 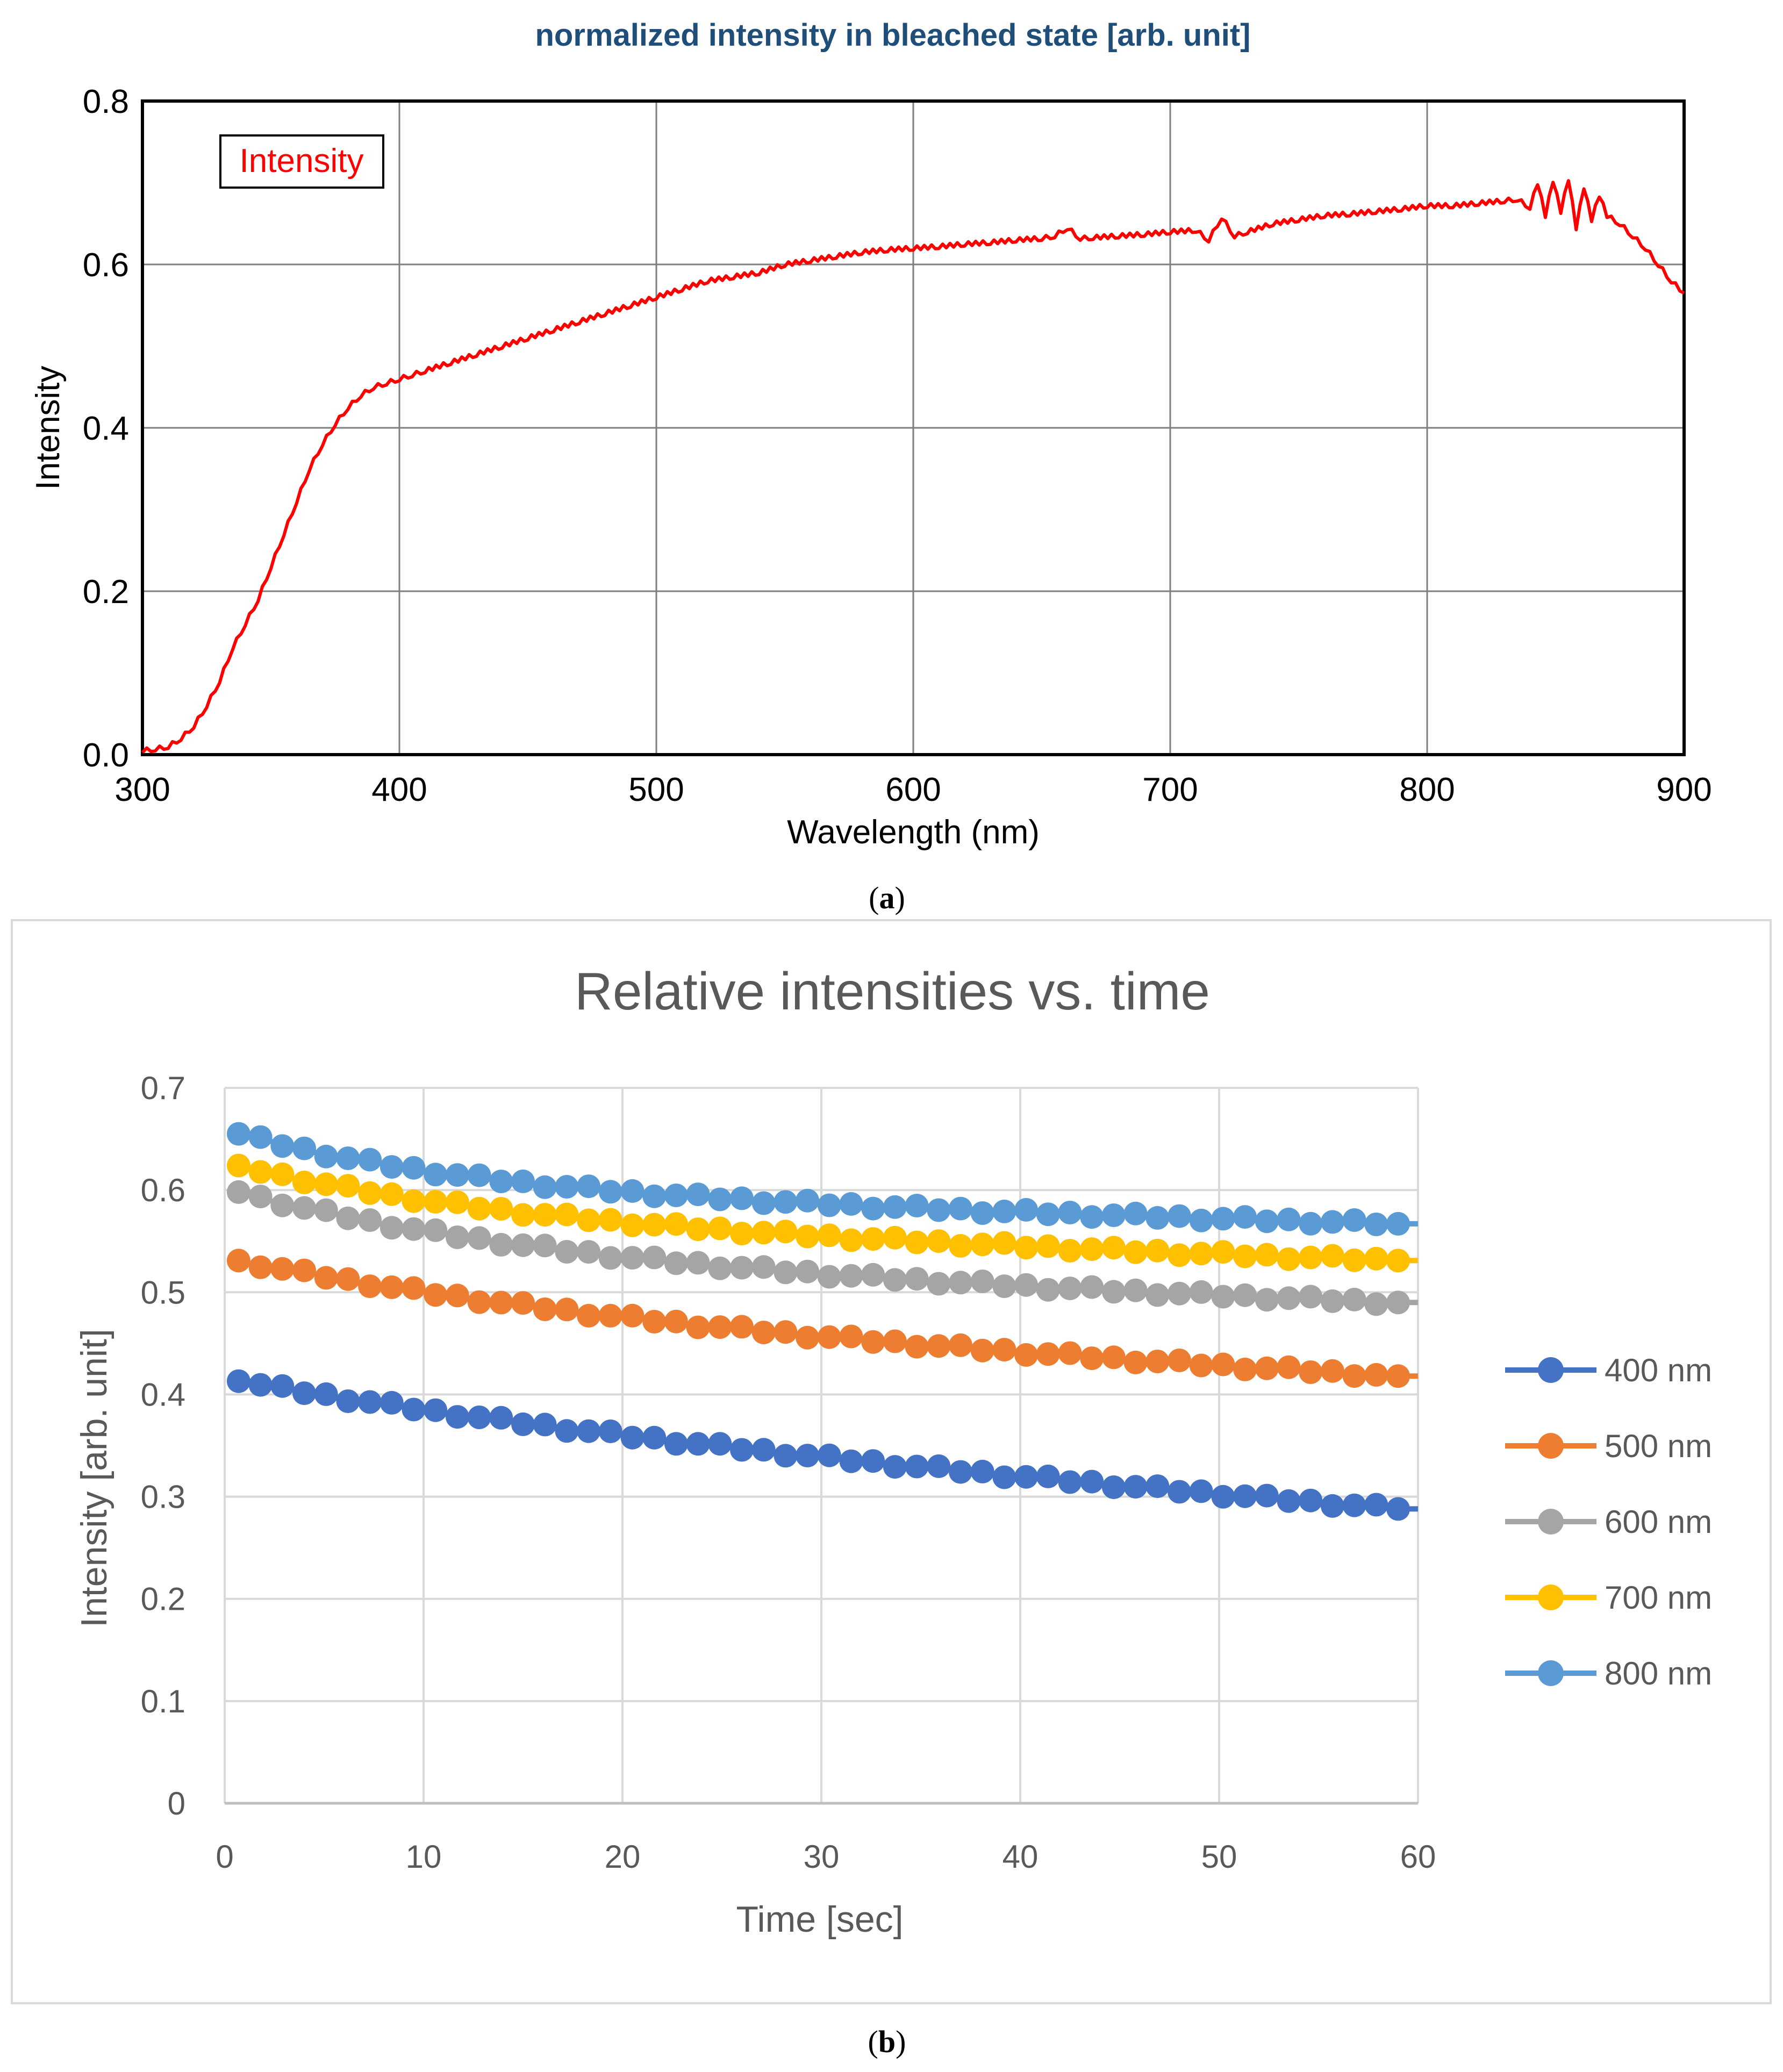 I want to click on chart-b-legend-item: 400 nm, so click(x=1608, y=1370).